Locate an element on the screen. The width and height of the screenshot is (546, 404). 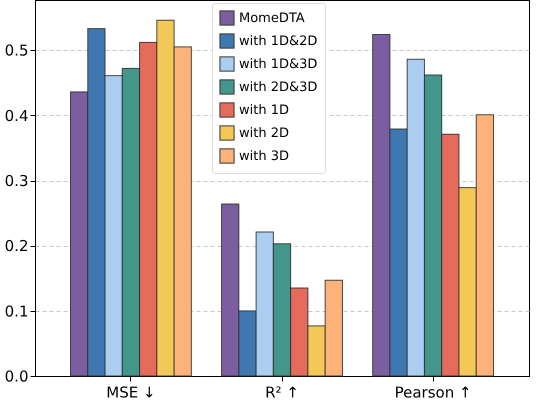
y-tick-label: 0.2 is located at coordinates (16, 246).